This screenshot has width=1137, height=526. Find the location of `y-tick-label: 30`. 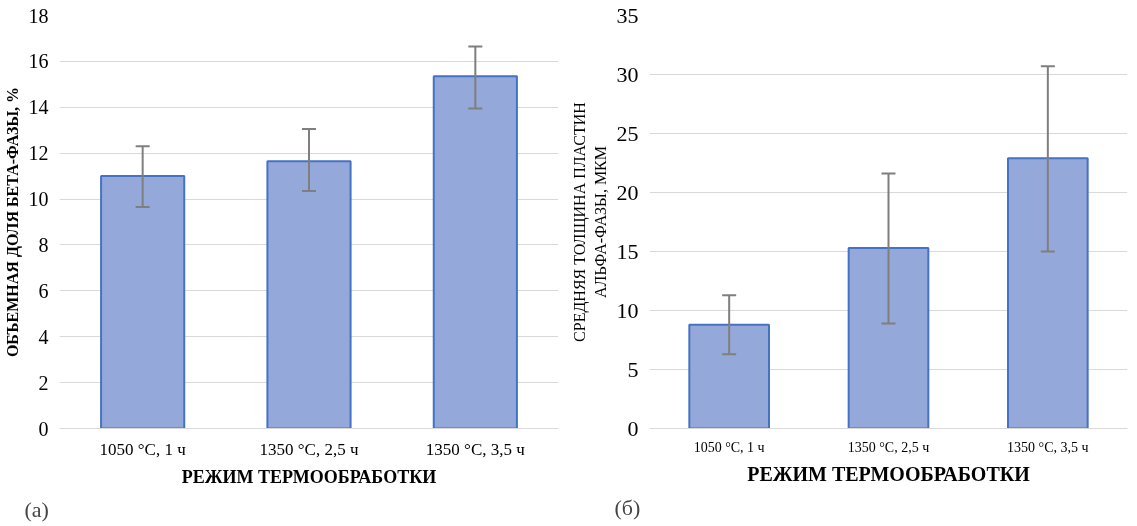

y-tick-label: 30 is located at coordinates (627, 74).